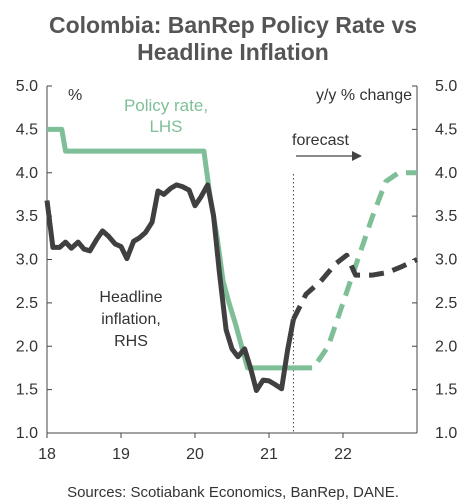 This screenshot has height=504, width=466. I want to click on inflation-label-line1: Headline, so click(130, 297).